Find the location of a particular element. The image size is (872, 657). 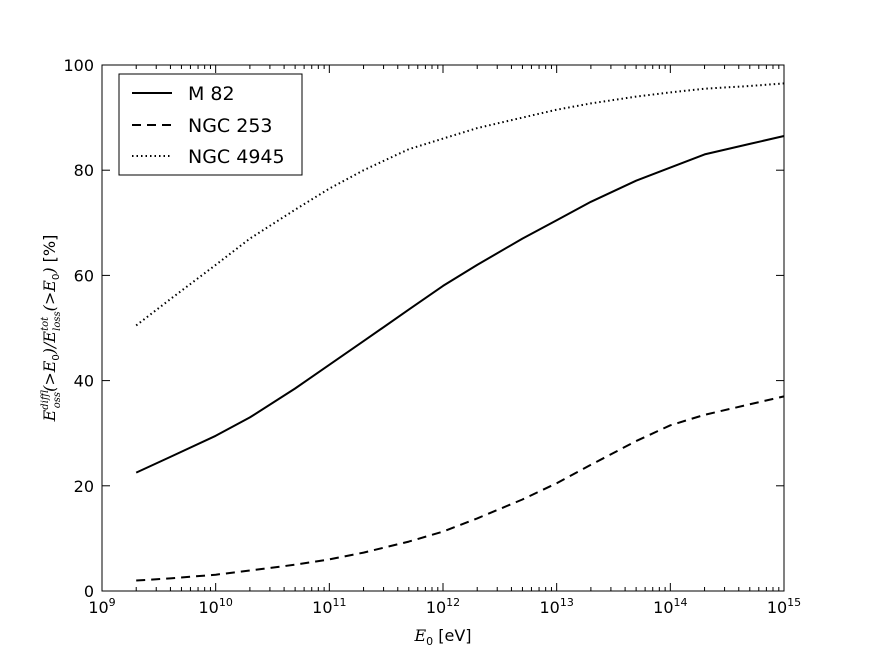

y-tick-label: 80 is located at coordinates (84, 170).